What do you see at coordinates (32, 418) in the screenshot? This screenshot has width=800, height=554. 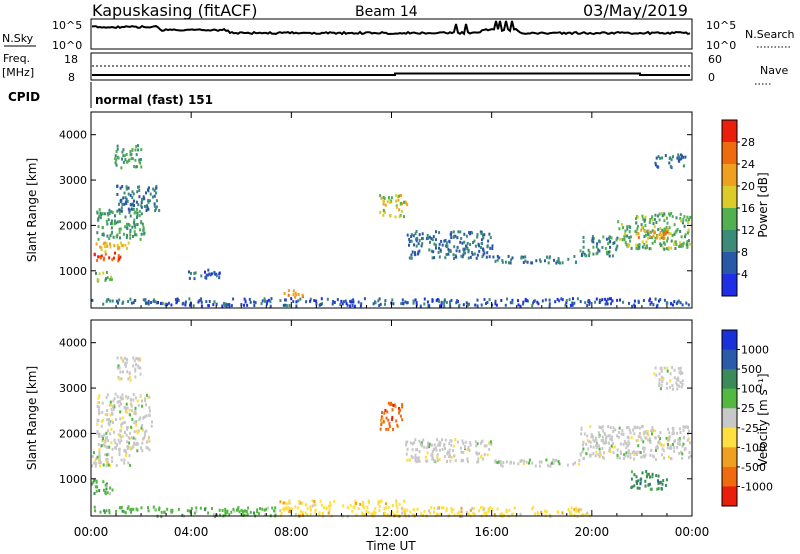 I see `velocity-ylabel: Slant Range [km]` at bounding box center [32, 418].